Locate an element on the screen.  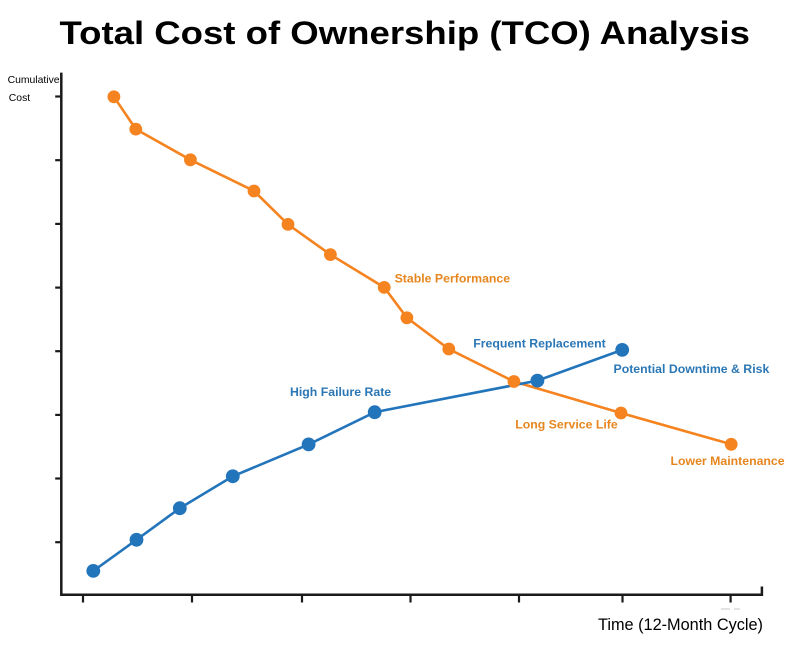
svg-text: Cost is located at coordinates (19, 98).